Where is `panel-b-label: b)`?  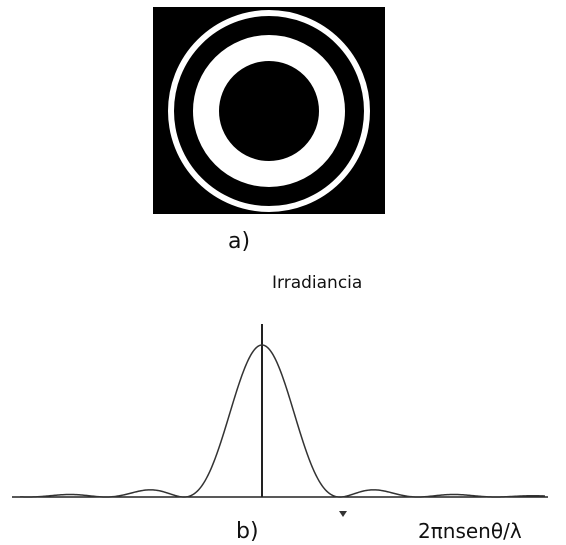
panel-b-label: b) is located at coordinates (247, 531).